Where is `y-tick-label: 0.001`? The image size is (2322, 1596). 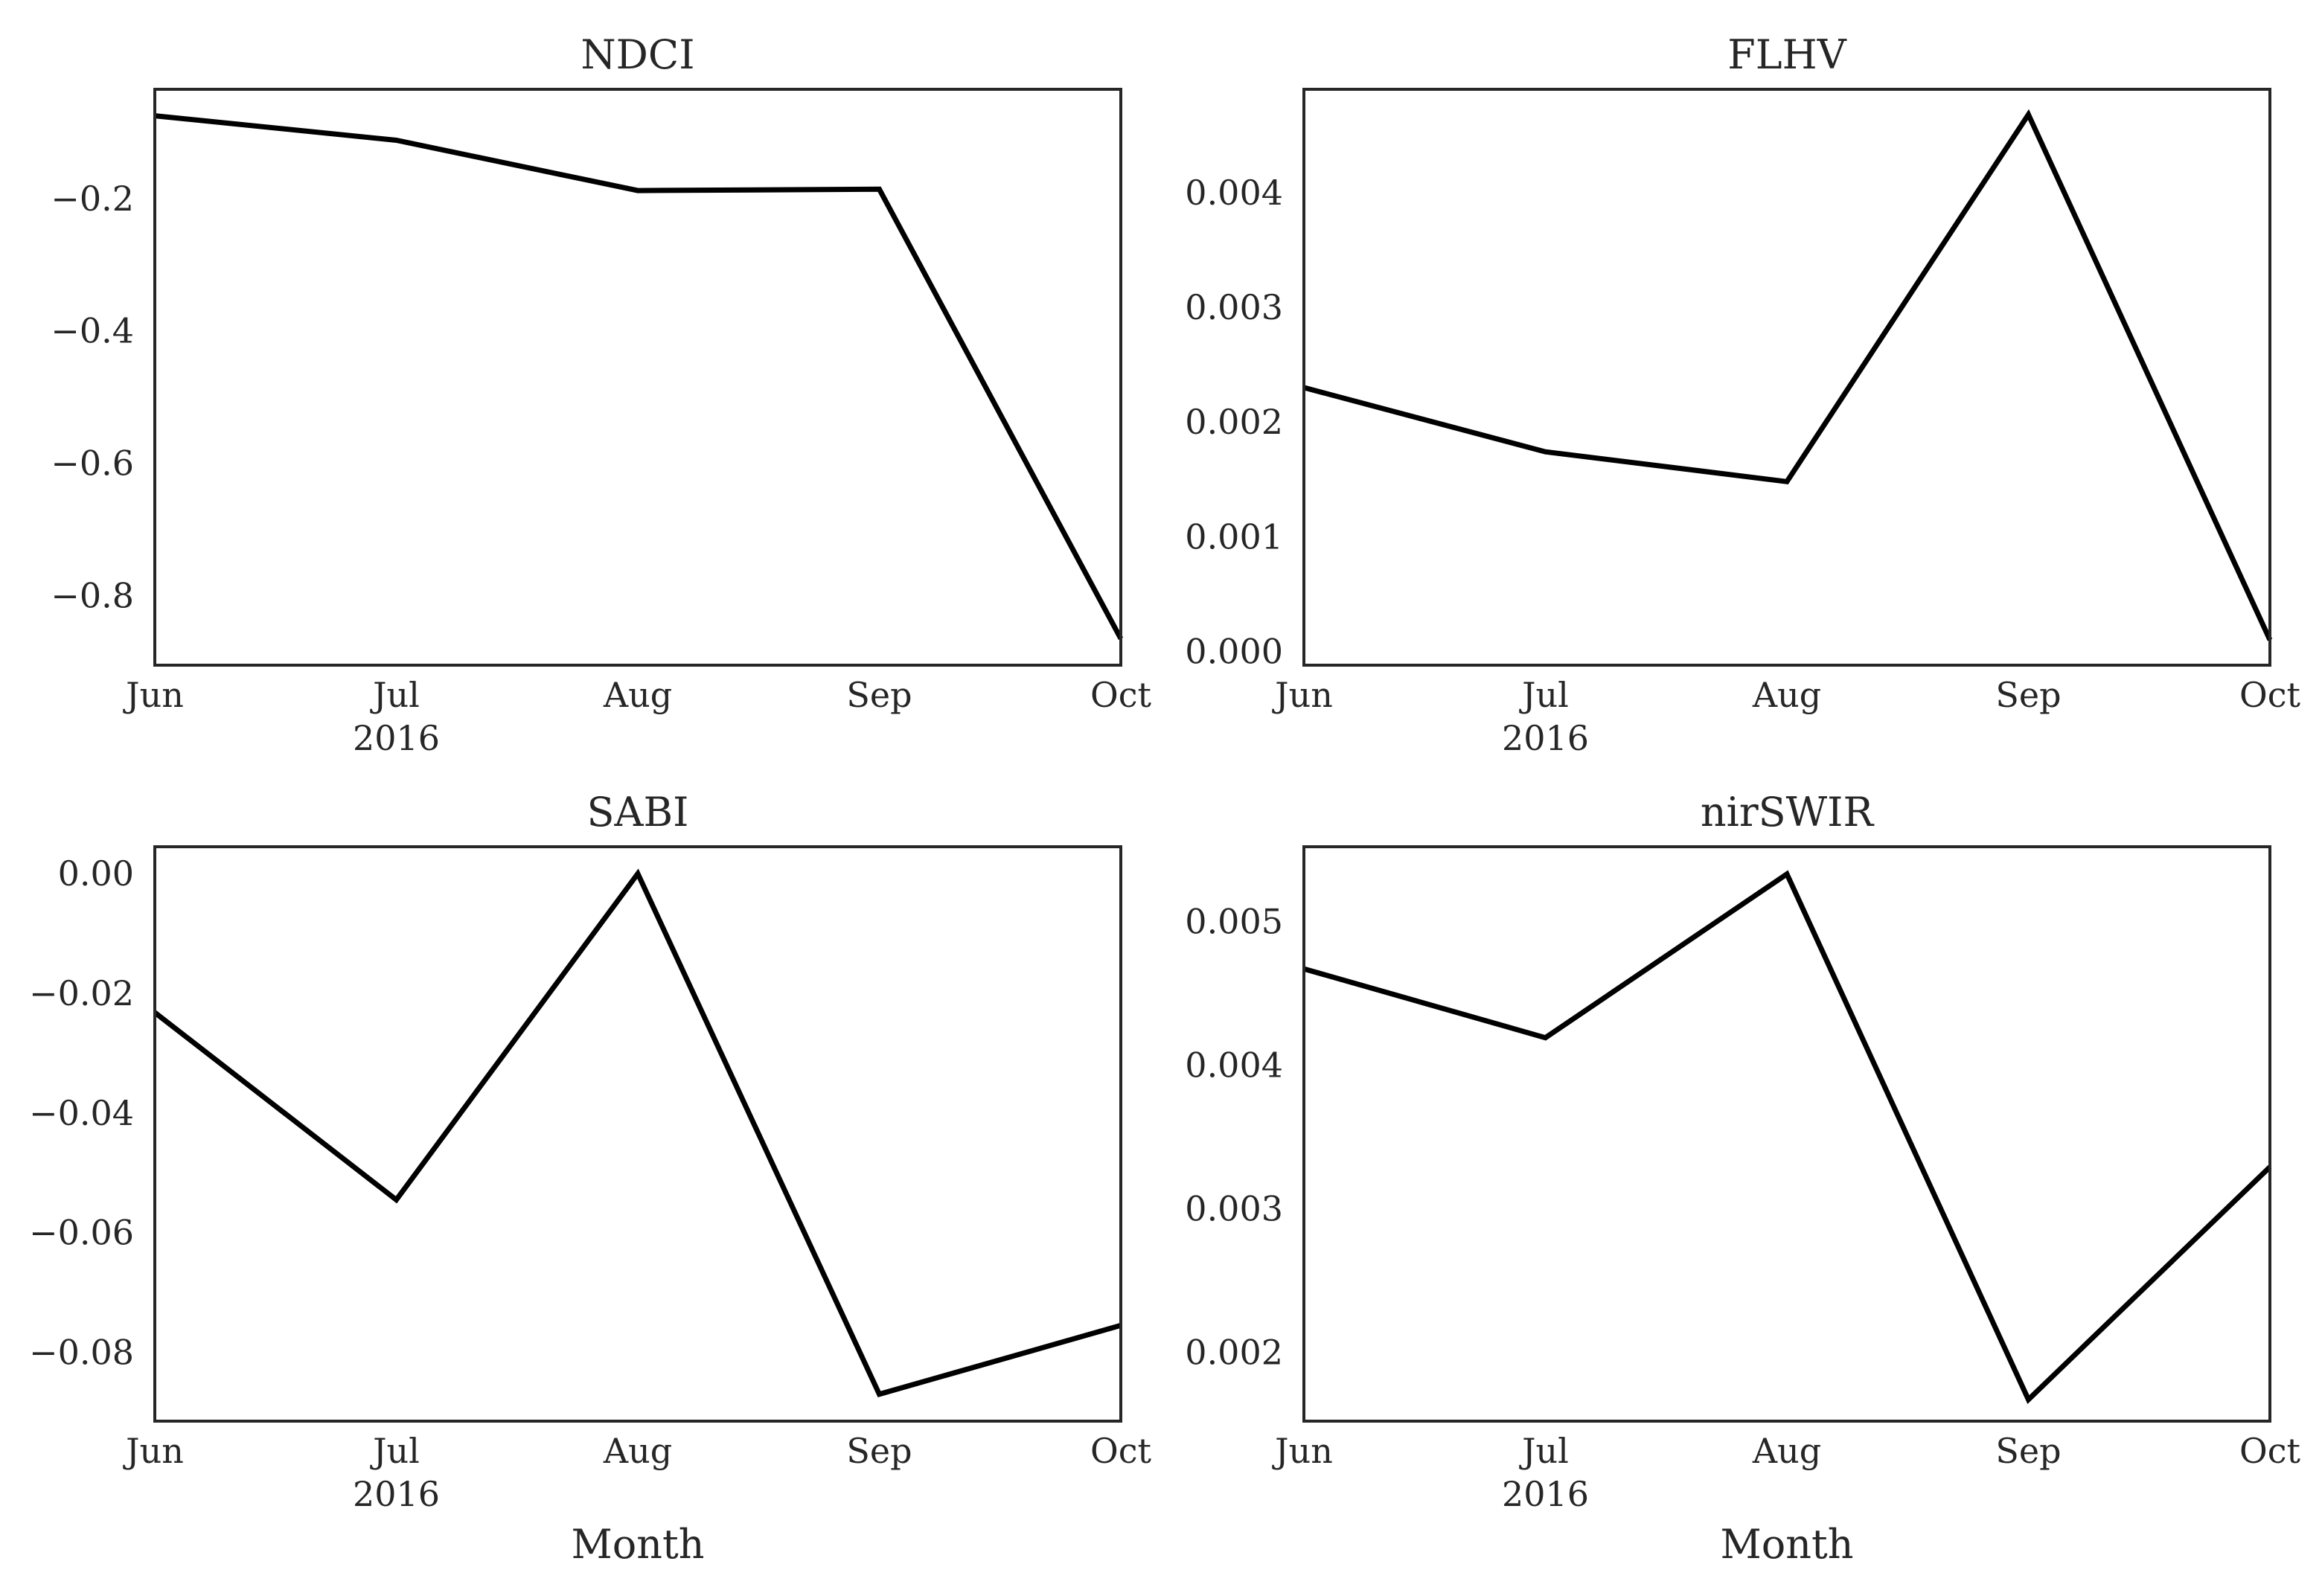 y-tick-label: 0.001 is located at coordinates (1234, 536).